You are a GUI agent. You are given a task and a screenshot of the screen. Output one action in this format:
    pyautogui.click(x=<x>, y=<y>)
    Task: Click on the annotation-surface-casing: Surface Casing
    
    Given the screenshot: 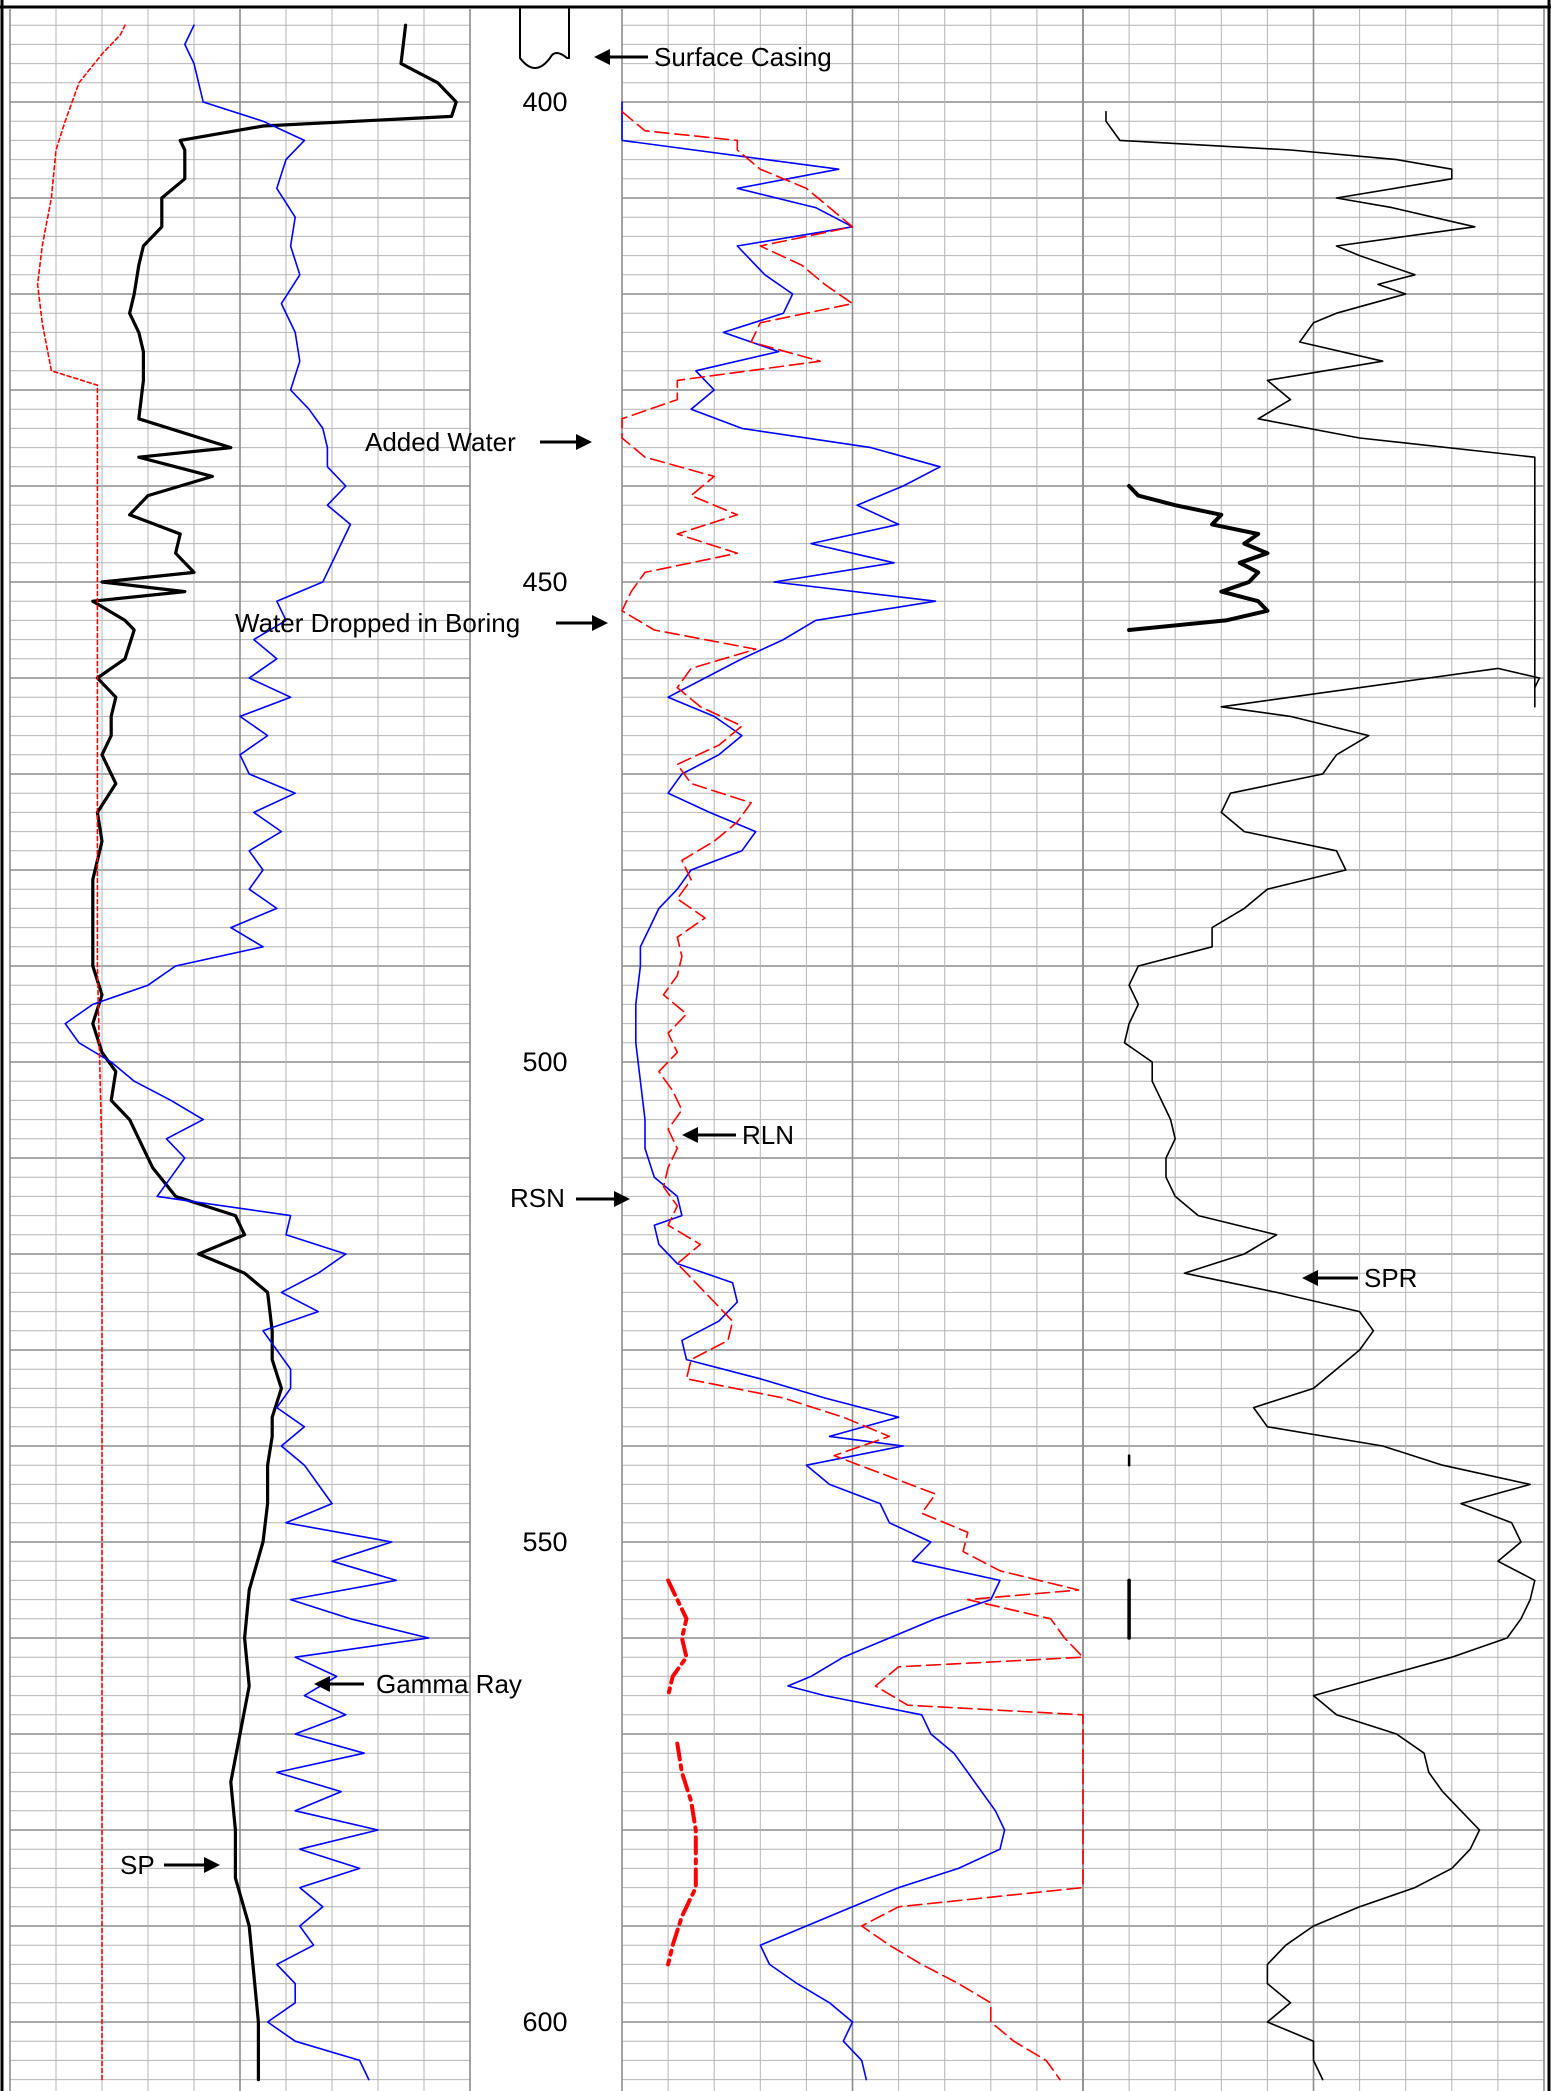 What is the action you would take?
    pyautogui.click(x=713, y=57)
    